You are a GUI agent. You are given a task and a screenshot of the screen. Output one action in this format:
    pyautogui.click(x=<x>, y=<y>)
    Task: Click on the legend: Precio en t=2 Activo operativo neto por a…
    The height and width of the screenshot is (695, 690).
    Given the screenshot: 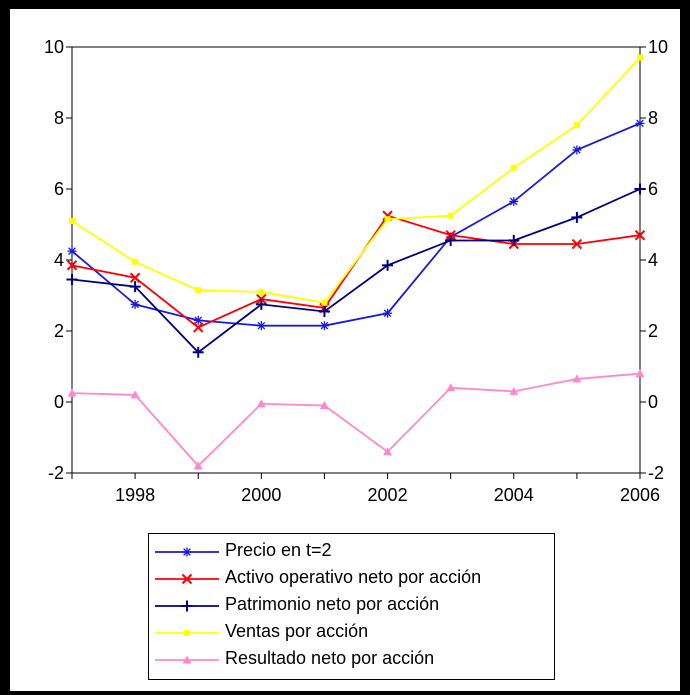 What is the action you would take?
    pyautogui.click(x=351, y=606)
    